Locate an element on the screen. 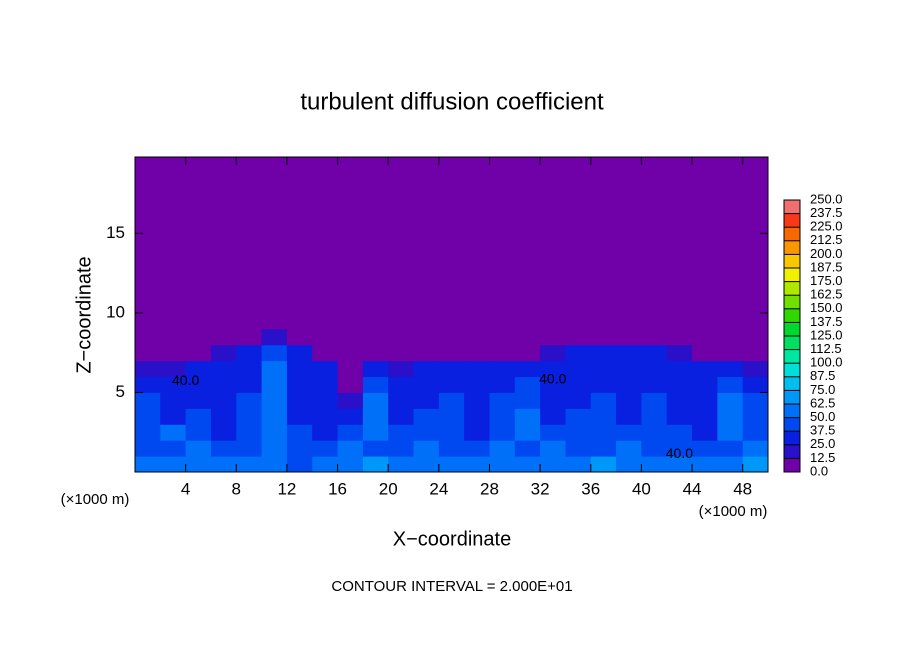 This screenshot has width=904, height=654. colorbar-label: 162.5 is located at coordinates (826, 294).